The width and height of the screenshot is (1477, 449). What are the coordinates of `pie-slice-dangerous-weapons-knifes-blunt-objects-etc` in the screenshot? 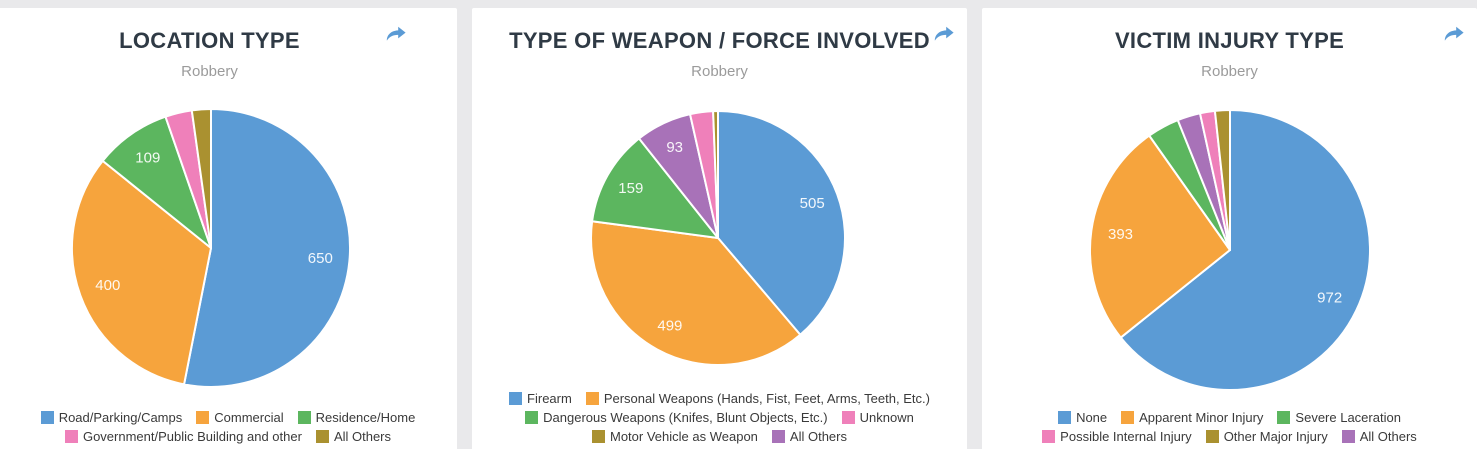 It's located at (655, 188).